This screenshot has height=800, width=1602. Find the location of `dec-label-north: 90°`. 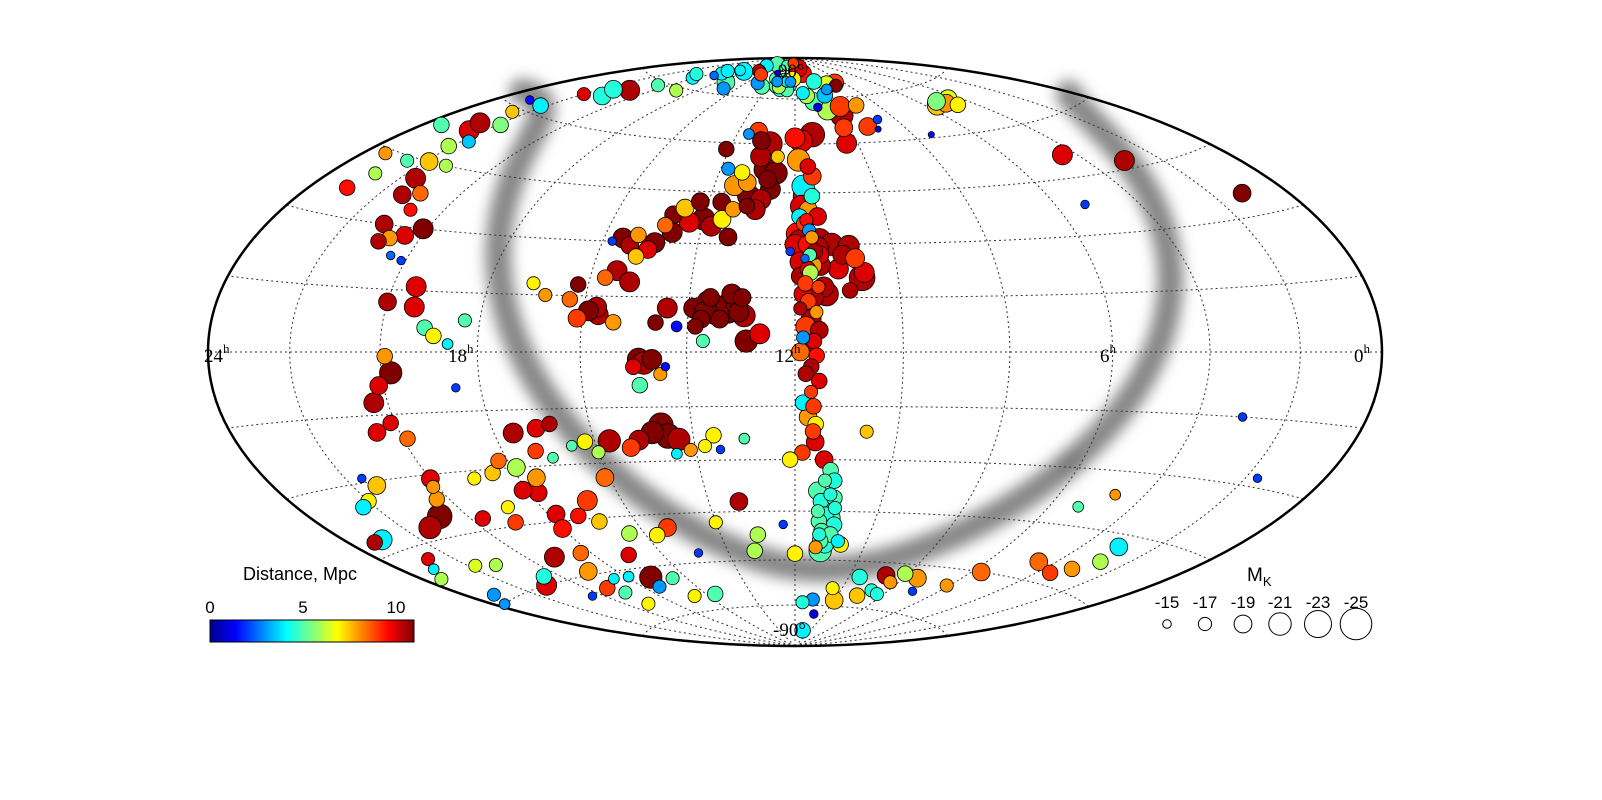

dec-label-north: 90° is located at coordinates (791, 71).